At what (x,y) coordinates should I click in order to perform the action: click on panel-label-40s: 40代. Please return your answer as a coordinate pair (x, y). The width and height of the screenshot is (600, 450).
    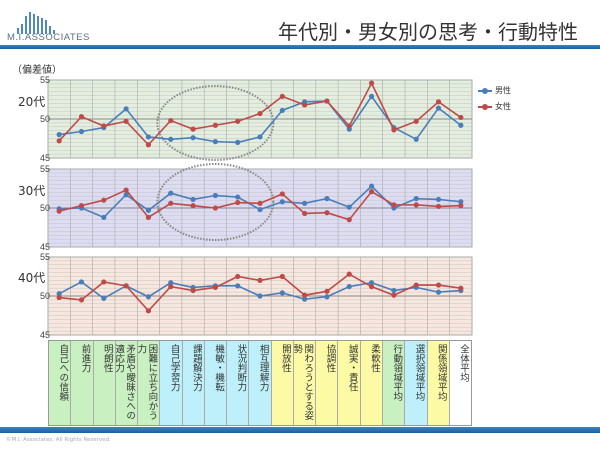
    Looking at the image, I should click on (32, 278).